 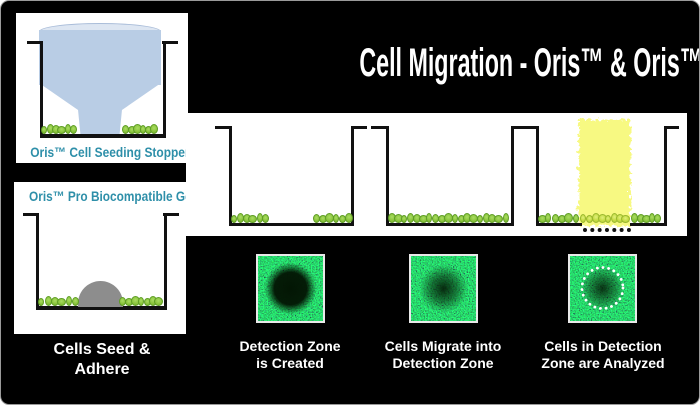 I want to click on detection-zone-dotted-line, so click(x=607, y=230).